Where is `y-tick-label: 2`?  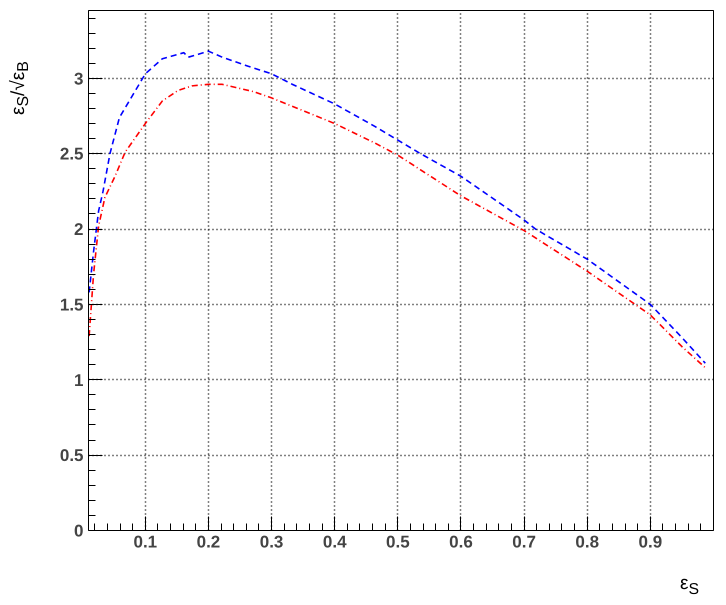
y-tick-label: 2 is located at coordinates (79, 230).